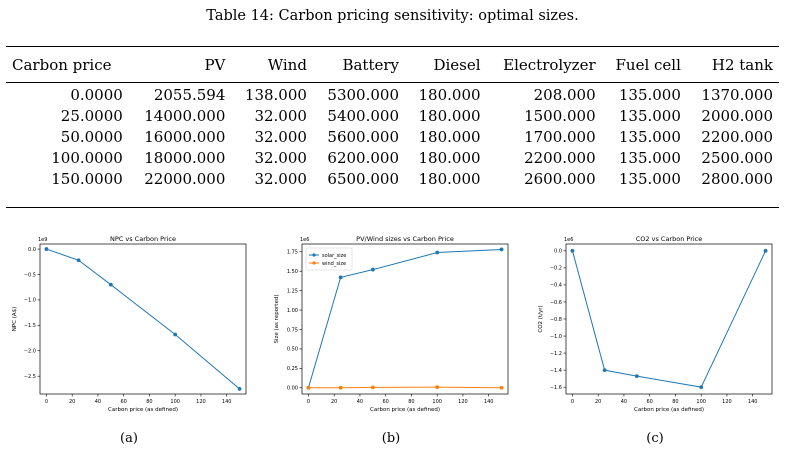  Describe the element at coordinates (30, 352) in the screenshot. I see `chart0-y-tick-label: −2.0` at that location.